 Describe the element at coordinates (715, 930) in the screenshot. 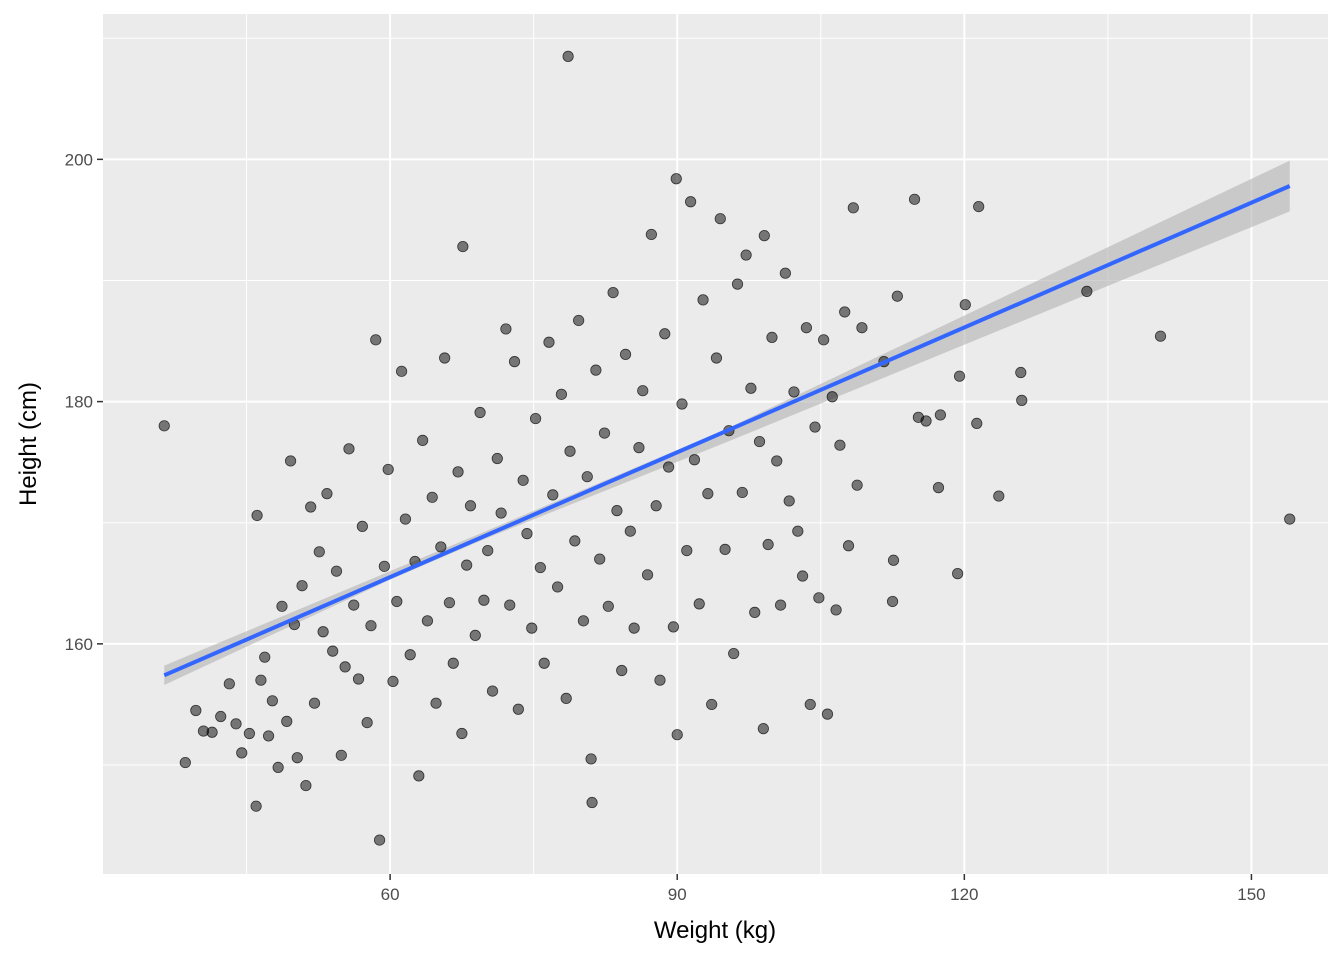

I see `x-axis-title: Weight (kg)` at that location.